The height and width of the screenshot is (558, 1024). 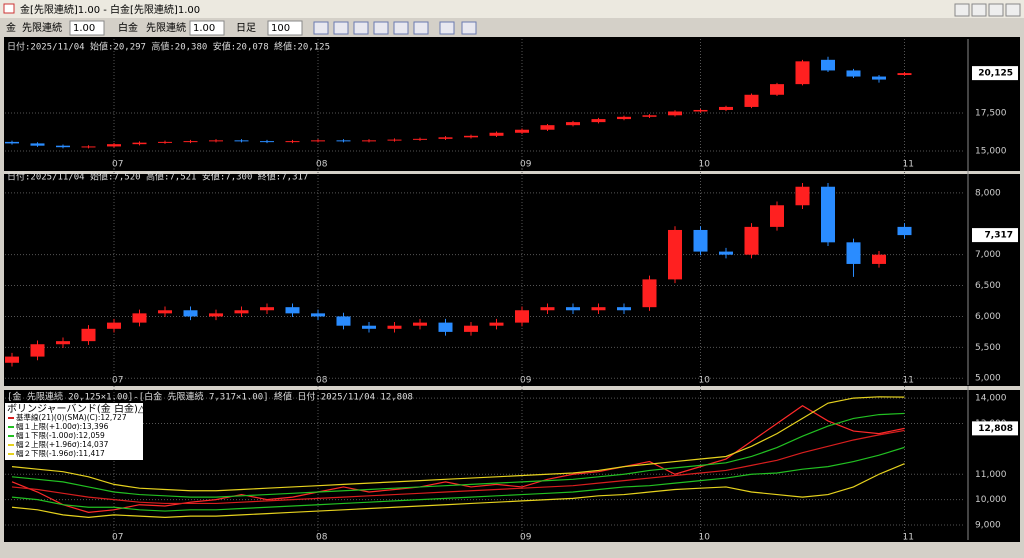 What do you see at coordinates (62, 426) in the screenshot?
I see `legend-entry: 幅１上限(+1.00σ):13,396` at bounding box center [62, 426].